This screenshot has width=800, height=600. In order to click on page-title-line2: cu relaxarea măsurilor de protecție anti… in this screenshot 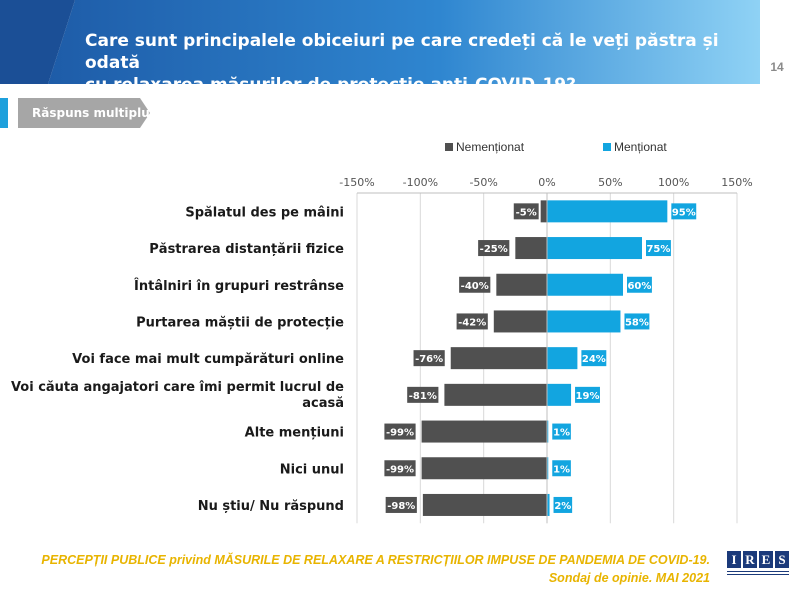, I will do `click(330, 85)`.